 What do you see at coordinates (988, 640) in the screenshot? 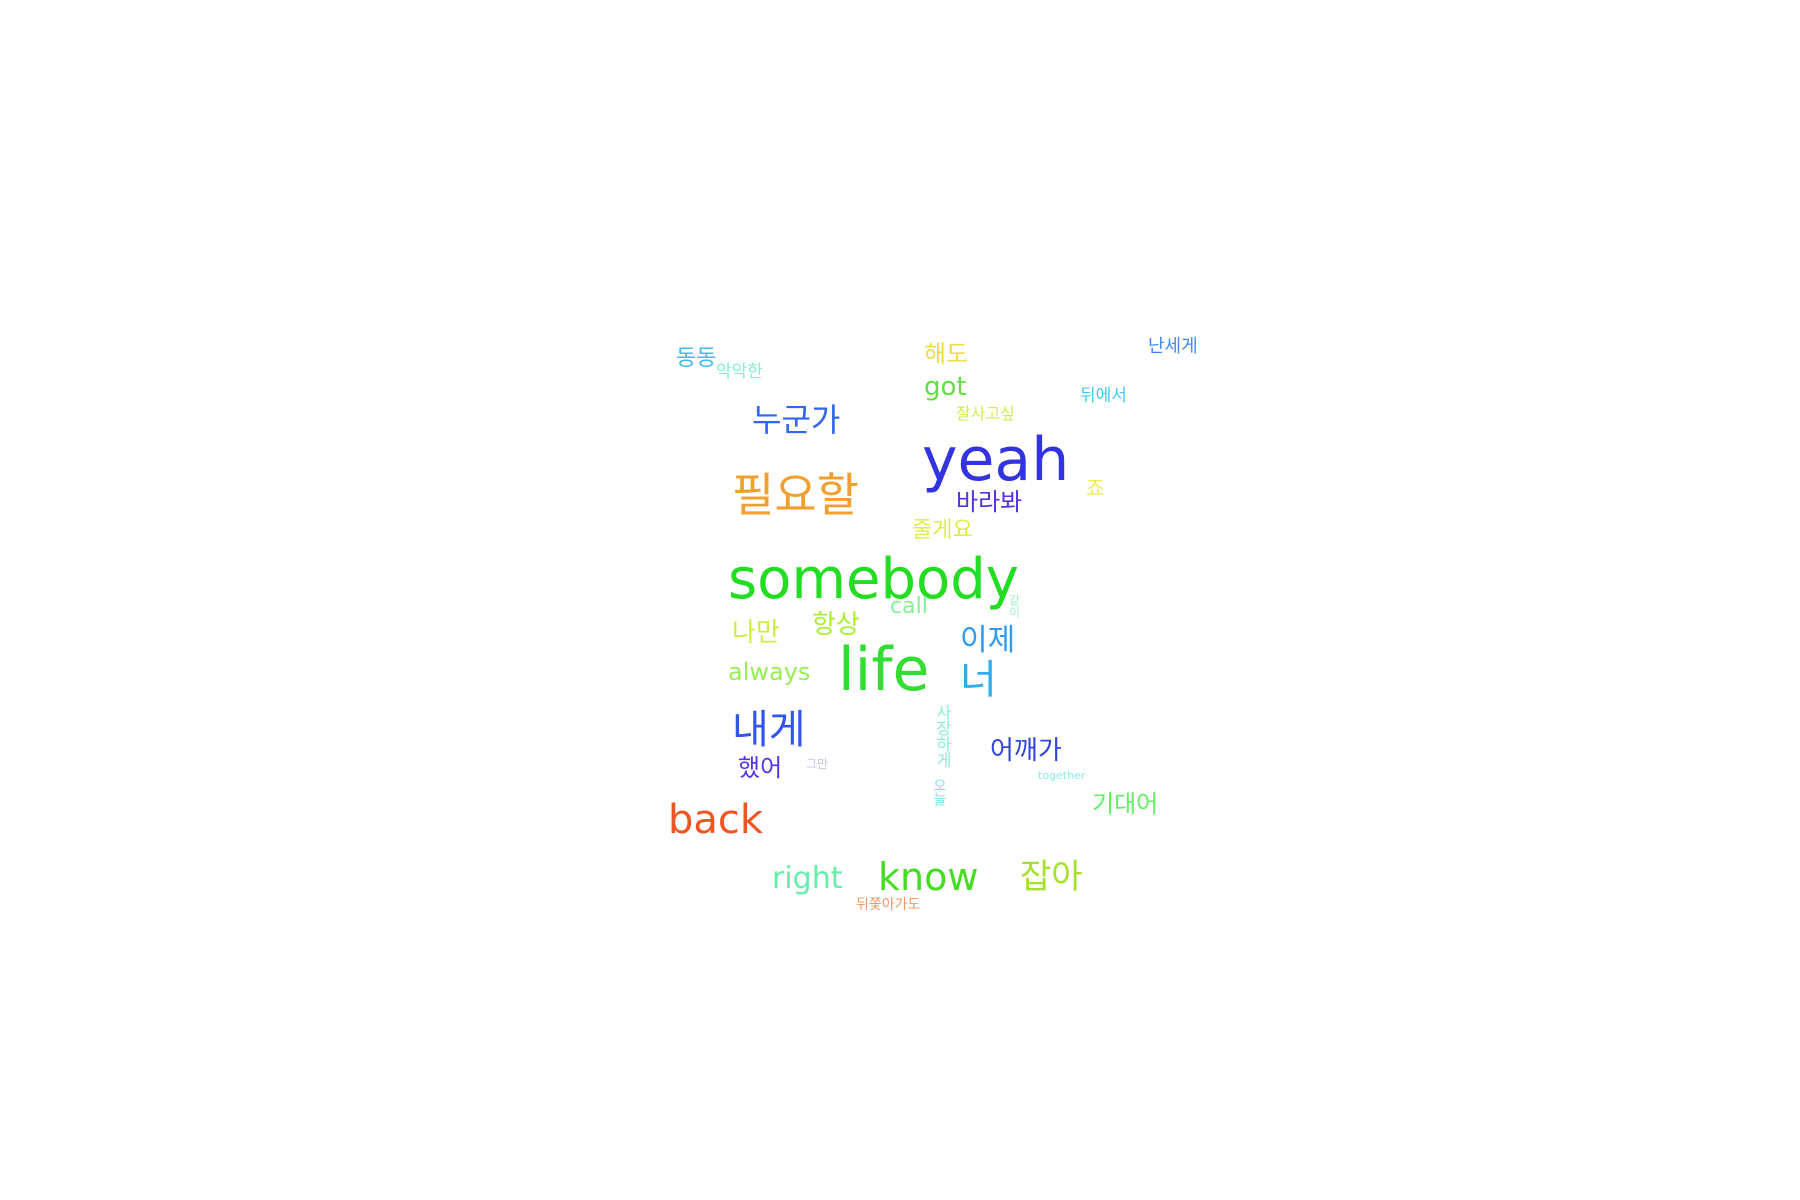
I see `word-ije: 이제` at bounding box center [988, 640].